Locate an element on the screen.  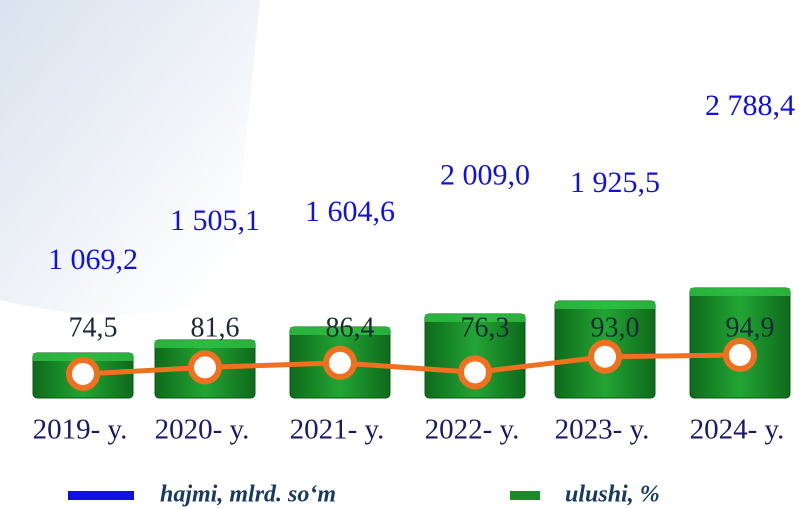
share-label: 81,6 is located at coordinates (215, 327).